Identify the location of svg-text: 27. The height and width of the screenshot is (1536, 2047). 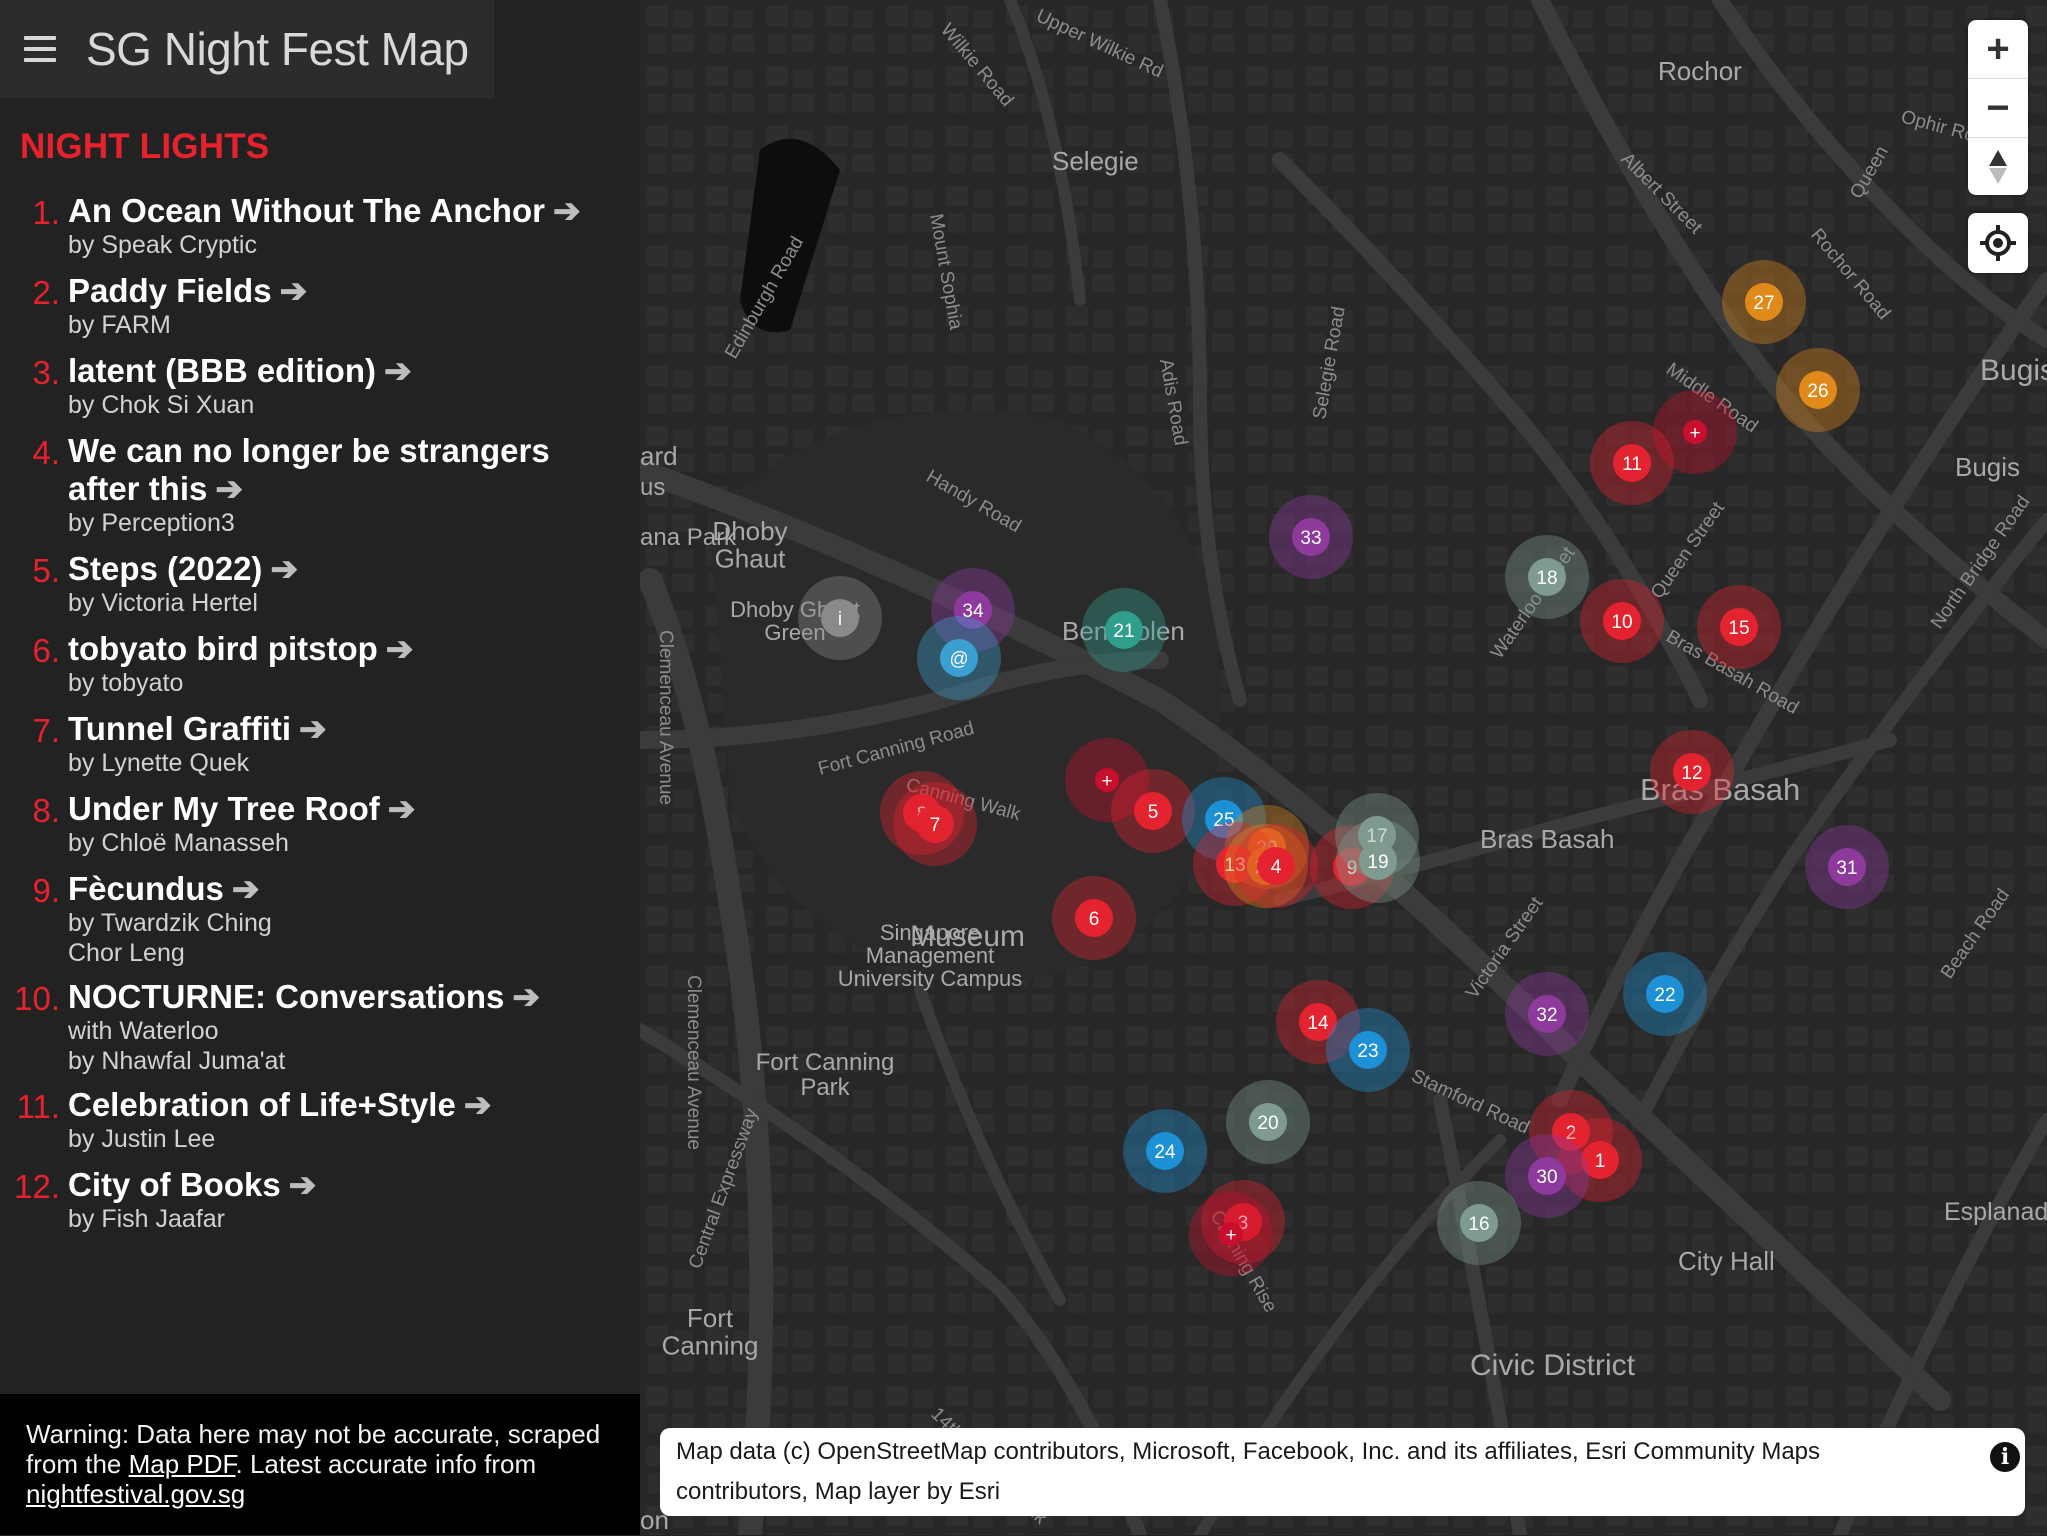
(1763, 303).